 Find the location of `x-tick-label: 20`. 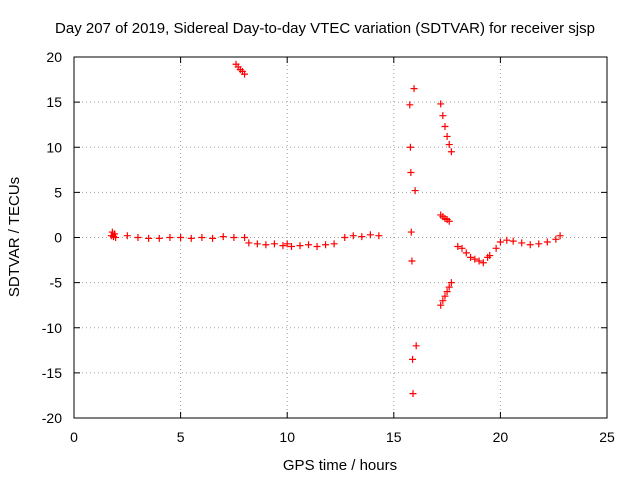

x-tick-label: 20 is located at coordinates (501, 437).